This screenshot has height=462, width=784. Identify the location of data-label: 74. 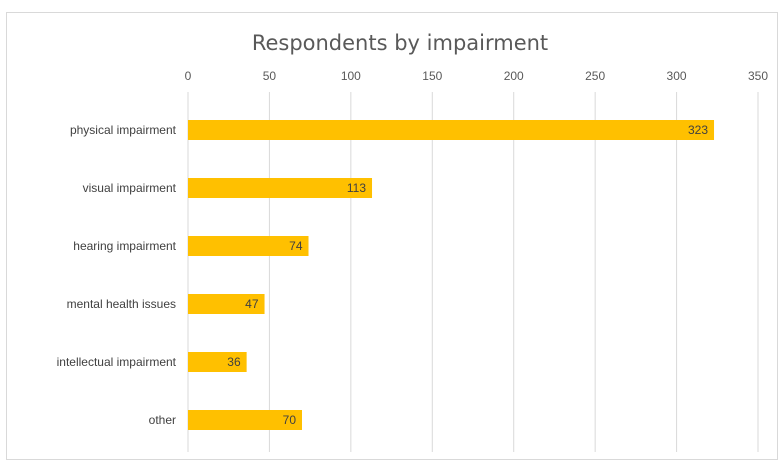
(296, 246).